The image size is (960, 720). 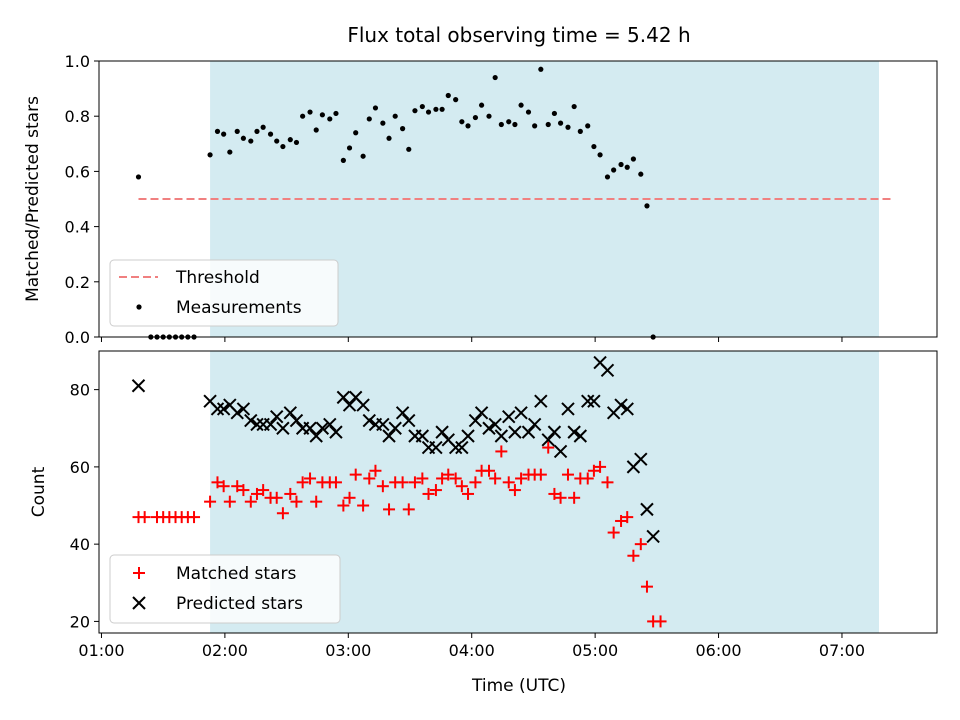 I want to click on x-axis-label: Time (UTC), so click(x=518, y=686).